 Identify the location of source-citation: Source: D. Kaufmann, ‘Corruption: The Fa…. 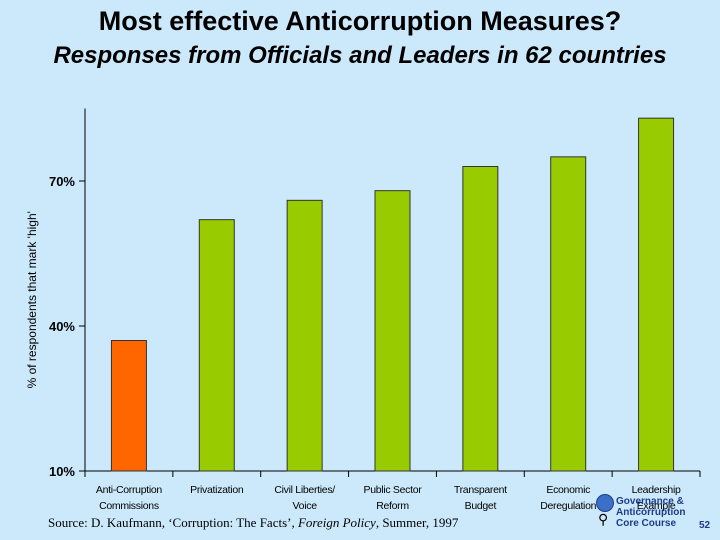
(253, 523).